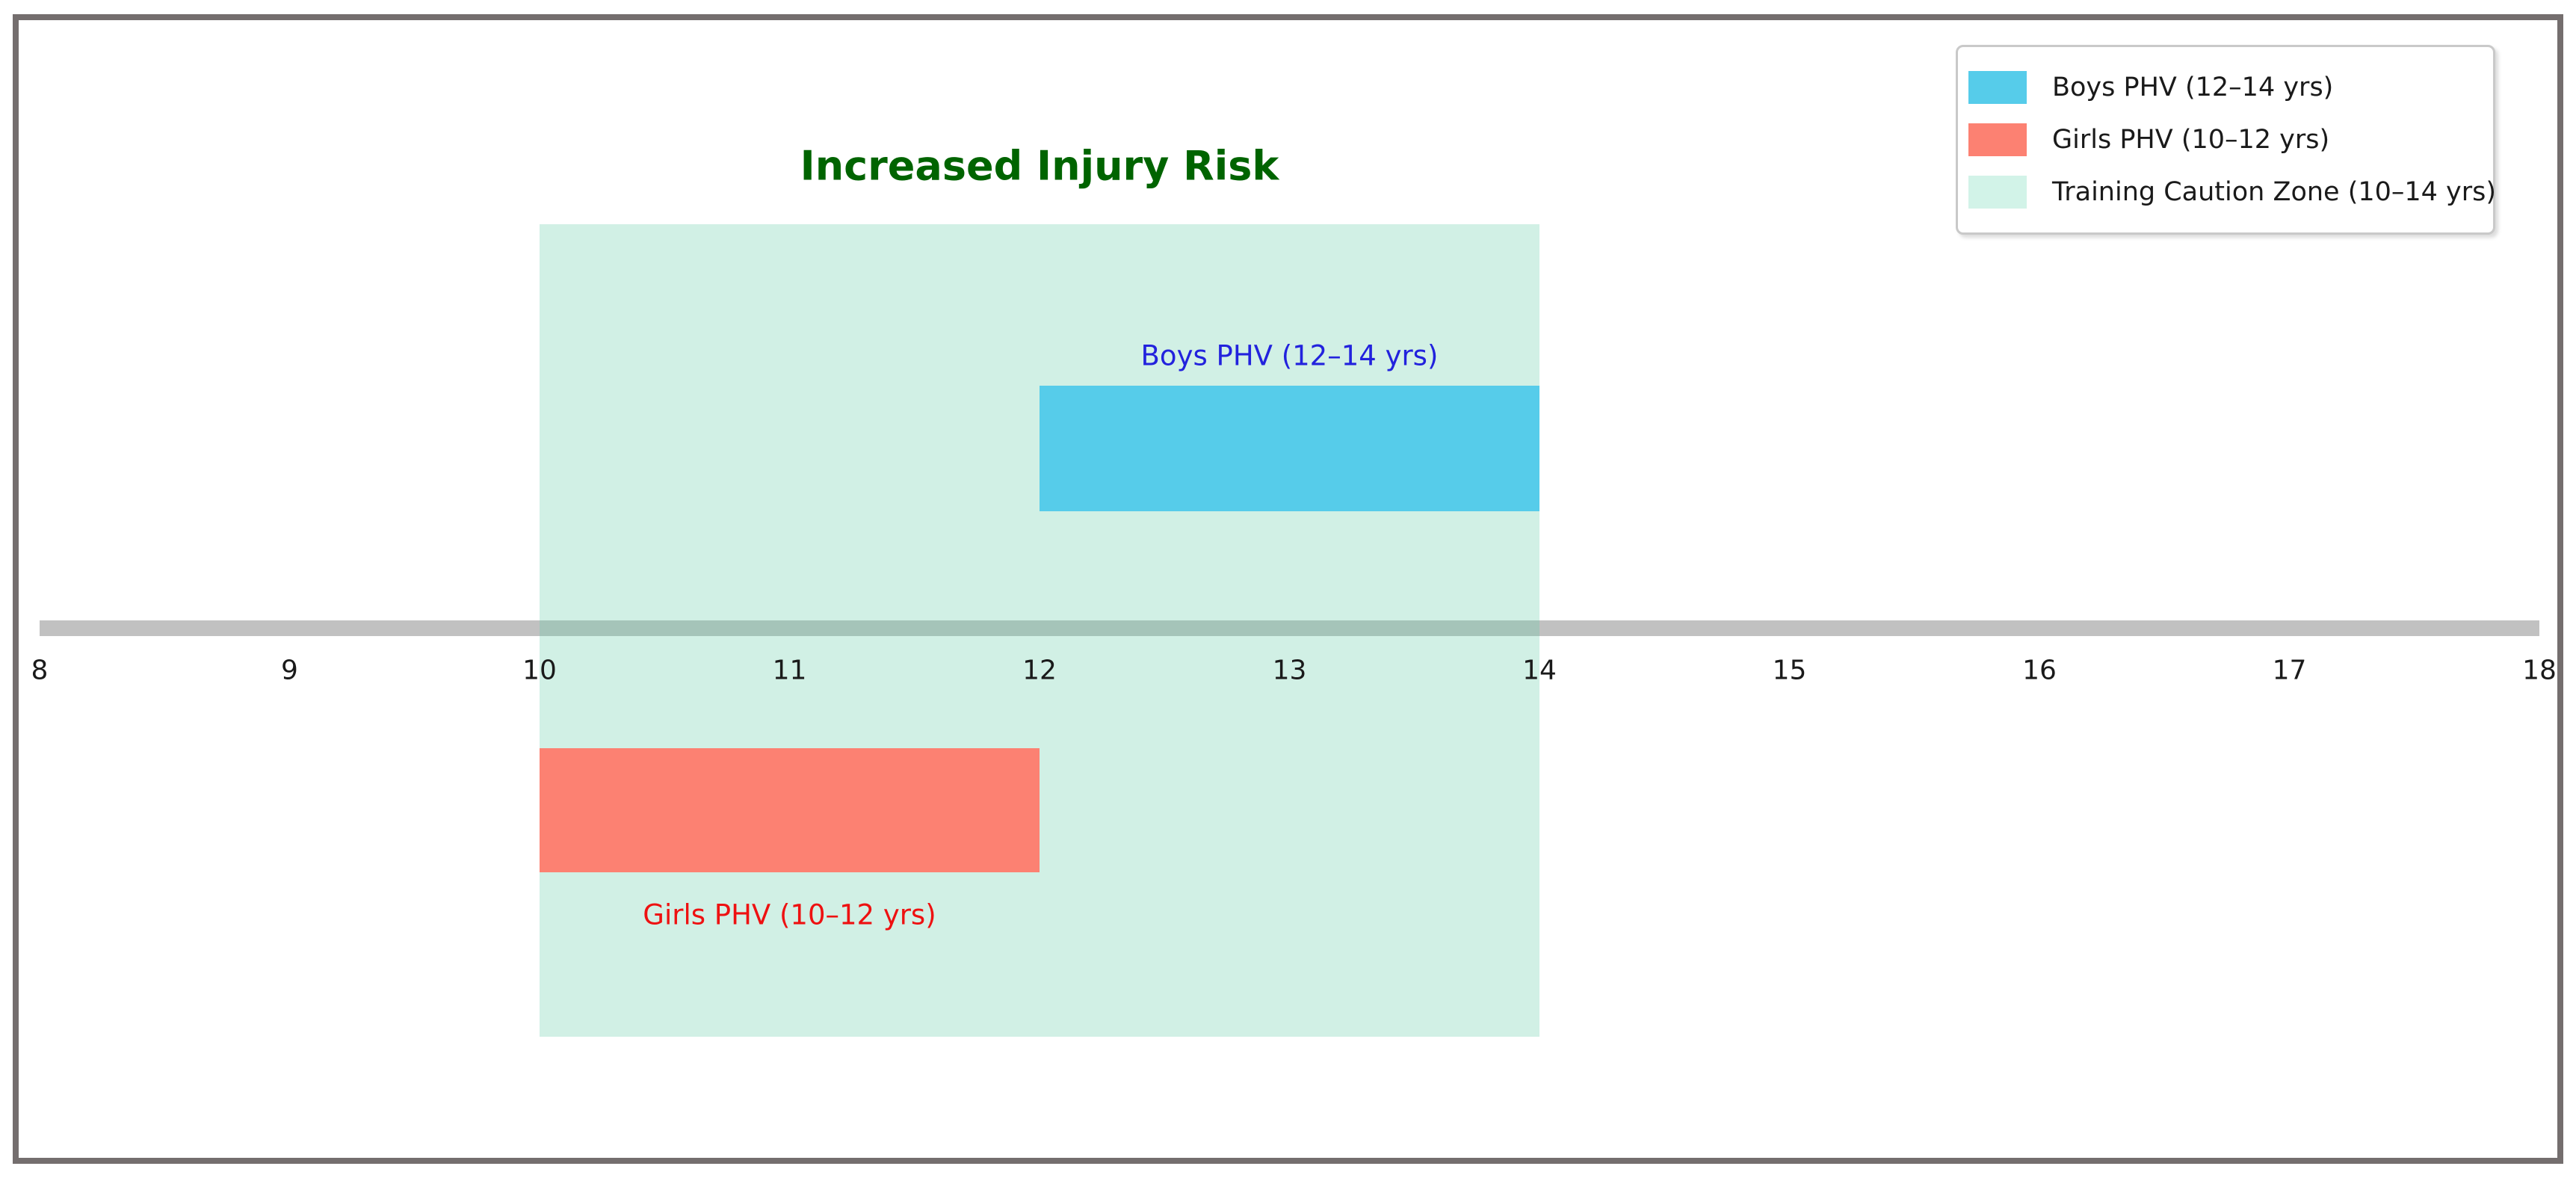  Describe the element at coordinates (1039, 670) in the screenshot. I see `x-tick-label-12: 12` at that location.